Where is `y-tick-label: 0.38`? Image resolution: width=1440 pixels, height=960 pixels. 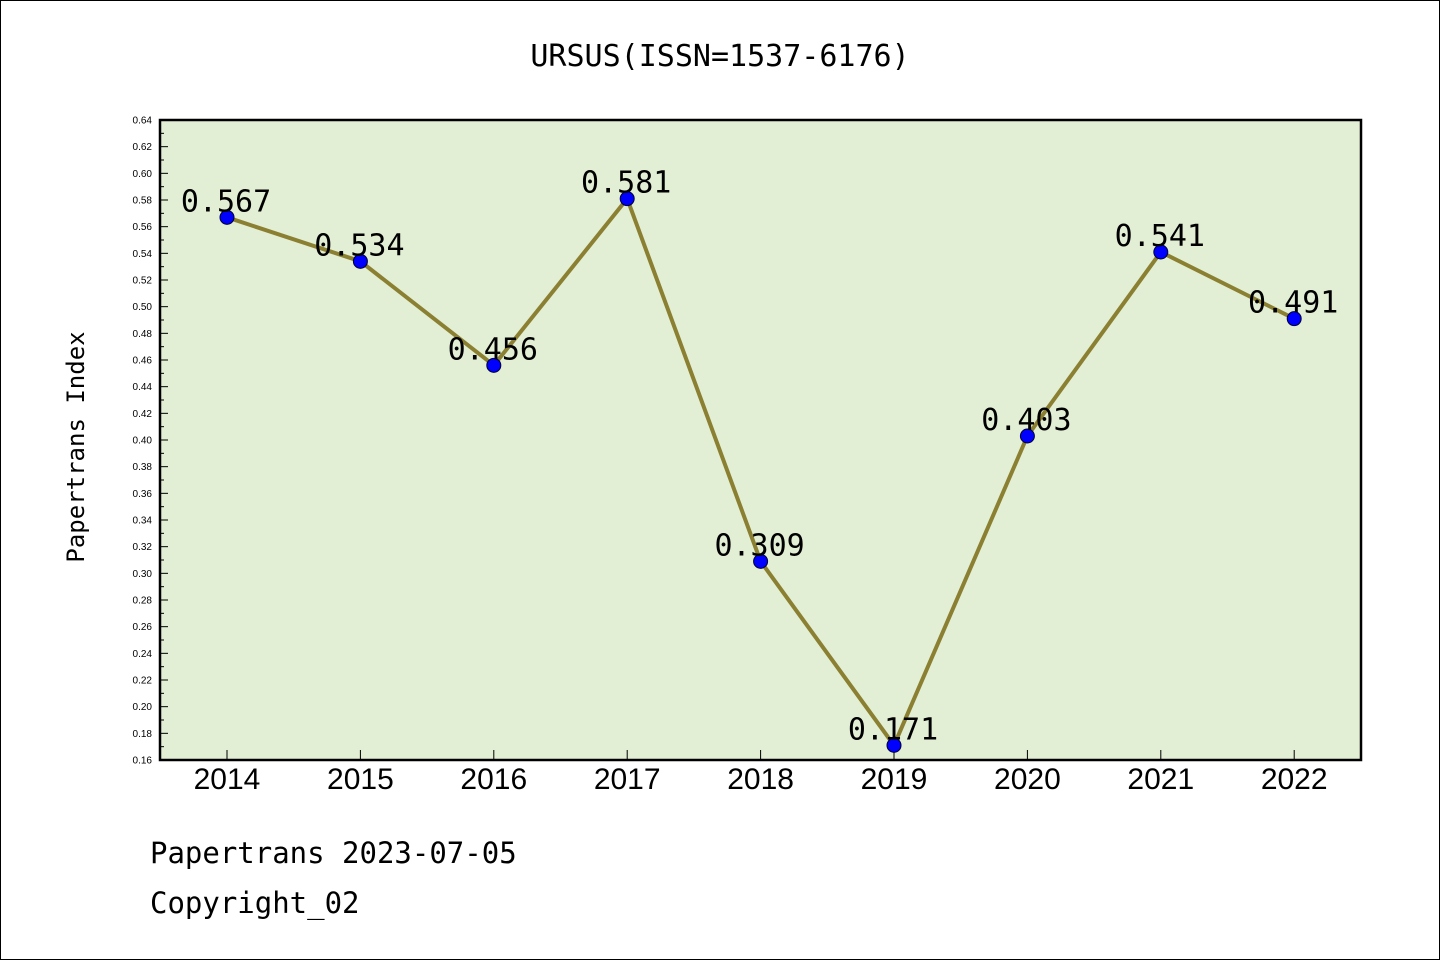
y-tick-label: 0.38 is located at coordinates (143, 467).